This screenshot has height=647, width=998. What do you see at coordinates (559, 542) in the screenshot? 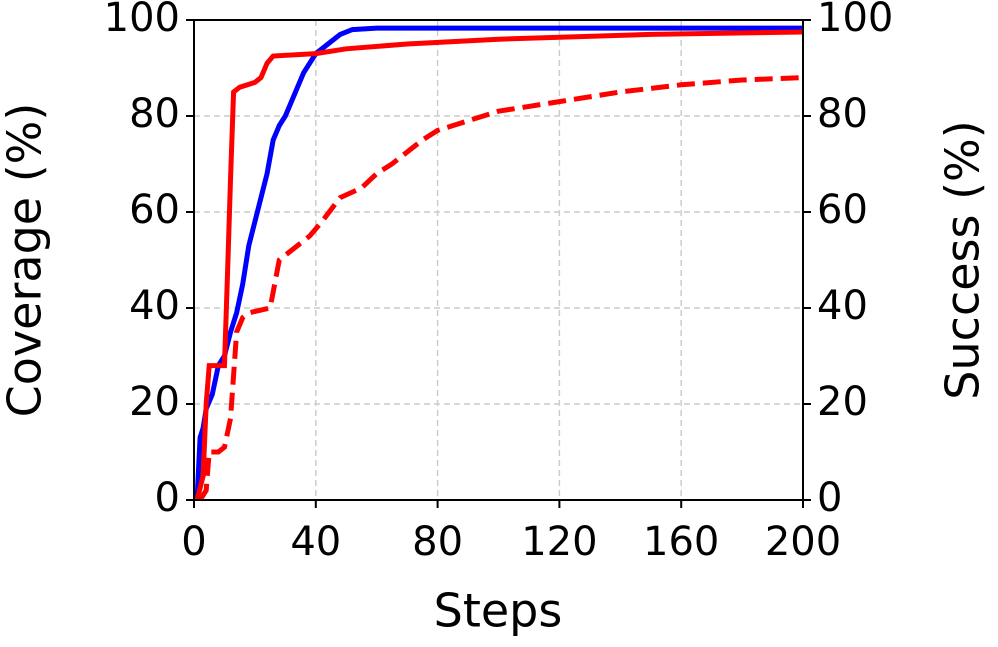
I see `x-tick-label: 120` at bounding box center [559, 542].